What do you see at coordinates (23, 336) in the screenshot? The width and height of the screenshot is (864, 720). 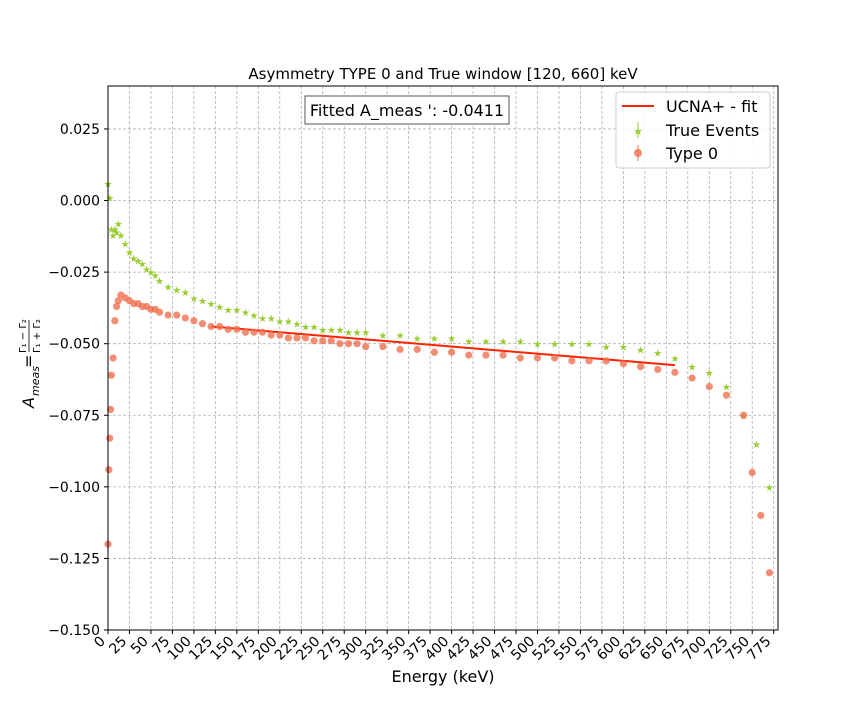 I see `y-label-numerator: Γ₁ − Γ₂` at bounding box center [23, 336].